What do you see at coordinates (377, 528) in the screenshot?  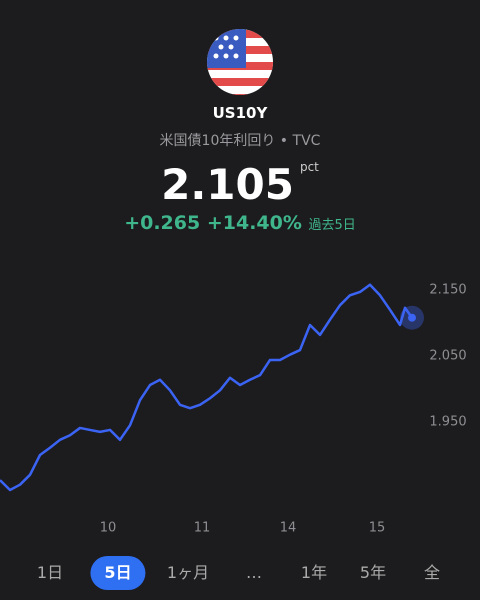 I see `x-tick-label: 15` at bounding box center [377, 528].